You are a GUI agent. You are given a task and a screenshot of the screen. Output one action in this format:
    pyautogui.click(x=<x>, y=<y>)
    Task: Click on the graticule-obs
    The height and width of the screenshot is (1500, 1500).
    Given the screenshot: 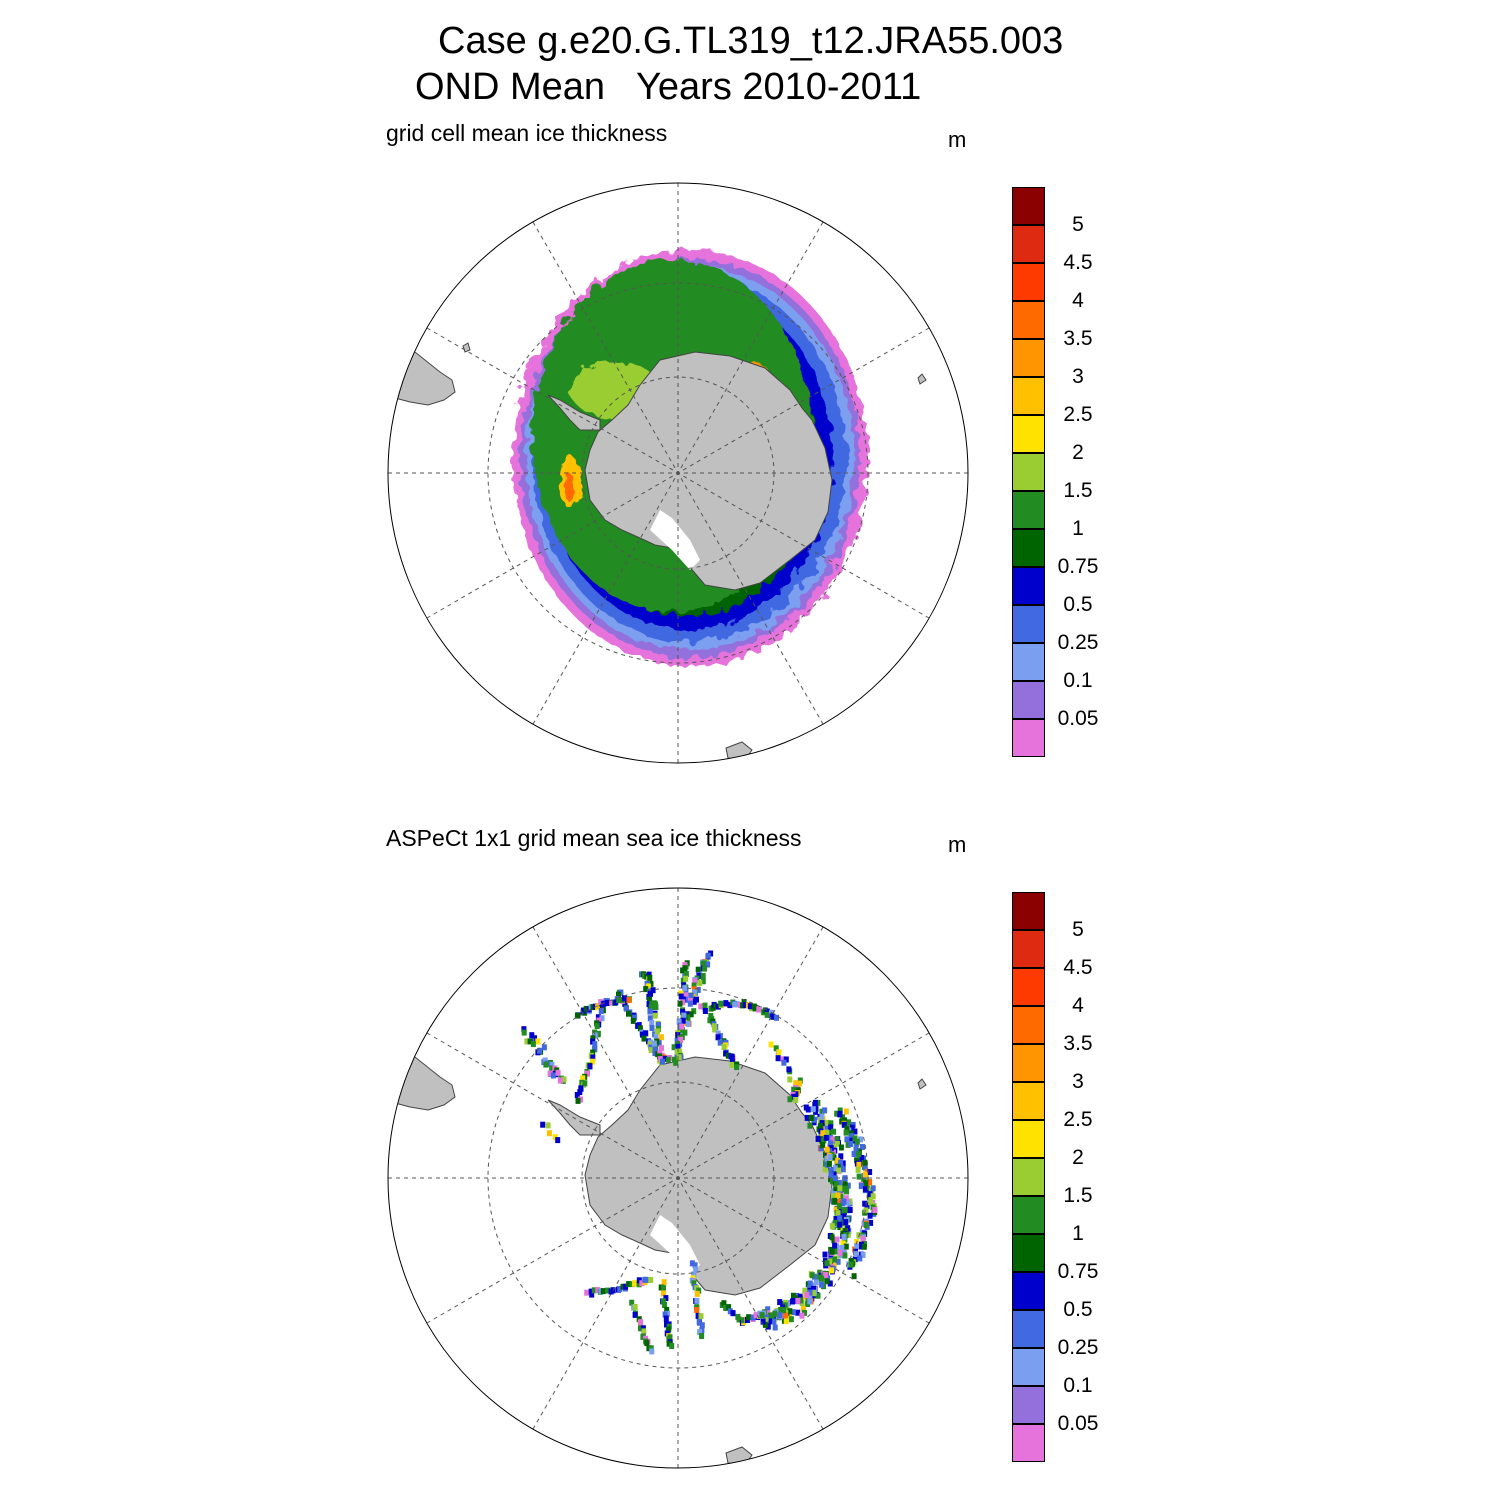 What is the action you would take?
    pyautogui.click(x=678, y=1178)
    